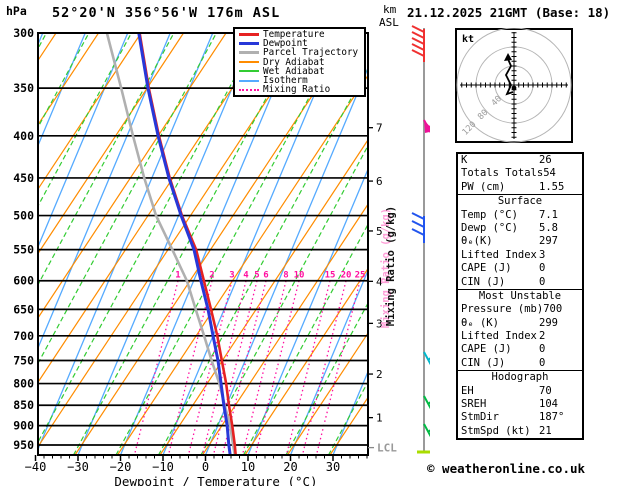 This screenshot has width=629, height=486. What do you see at coordinates (163, 467) in the screenshot?
I see `svg-text: −10` at bounding box center [163, 467].